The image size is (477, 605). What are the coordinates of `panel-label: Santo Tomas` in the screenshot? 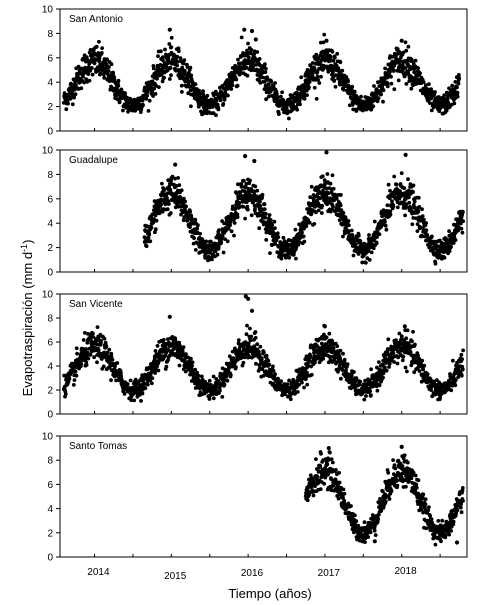 It's located at (98, 446).